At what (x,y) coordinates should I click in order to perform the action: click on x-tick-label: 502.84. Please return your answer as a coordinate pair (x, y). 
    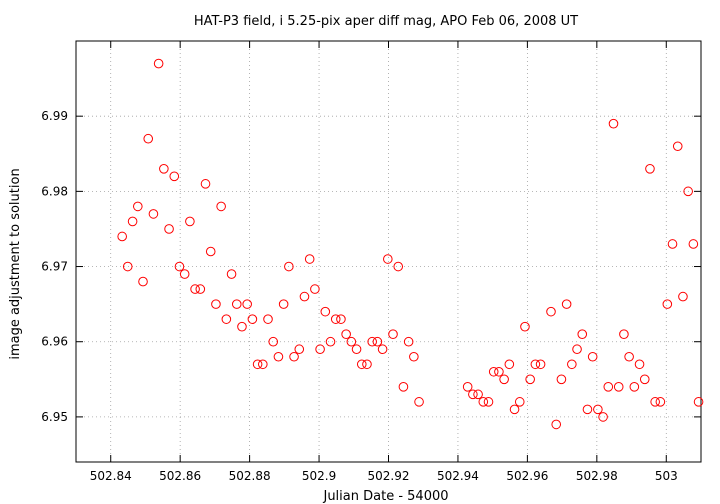
    Looking at the image, I should click on (111, 476).